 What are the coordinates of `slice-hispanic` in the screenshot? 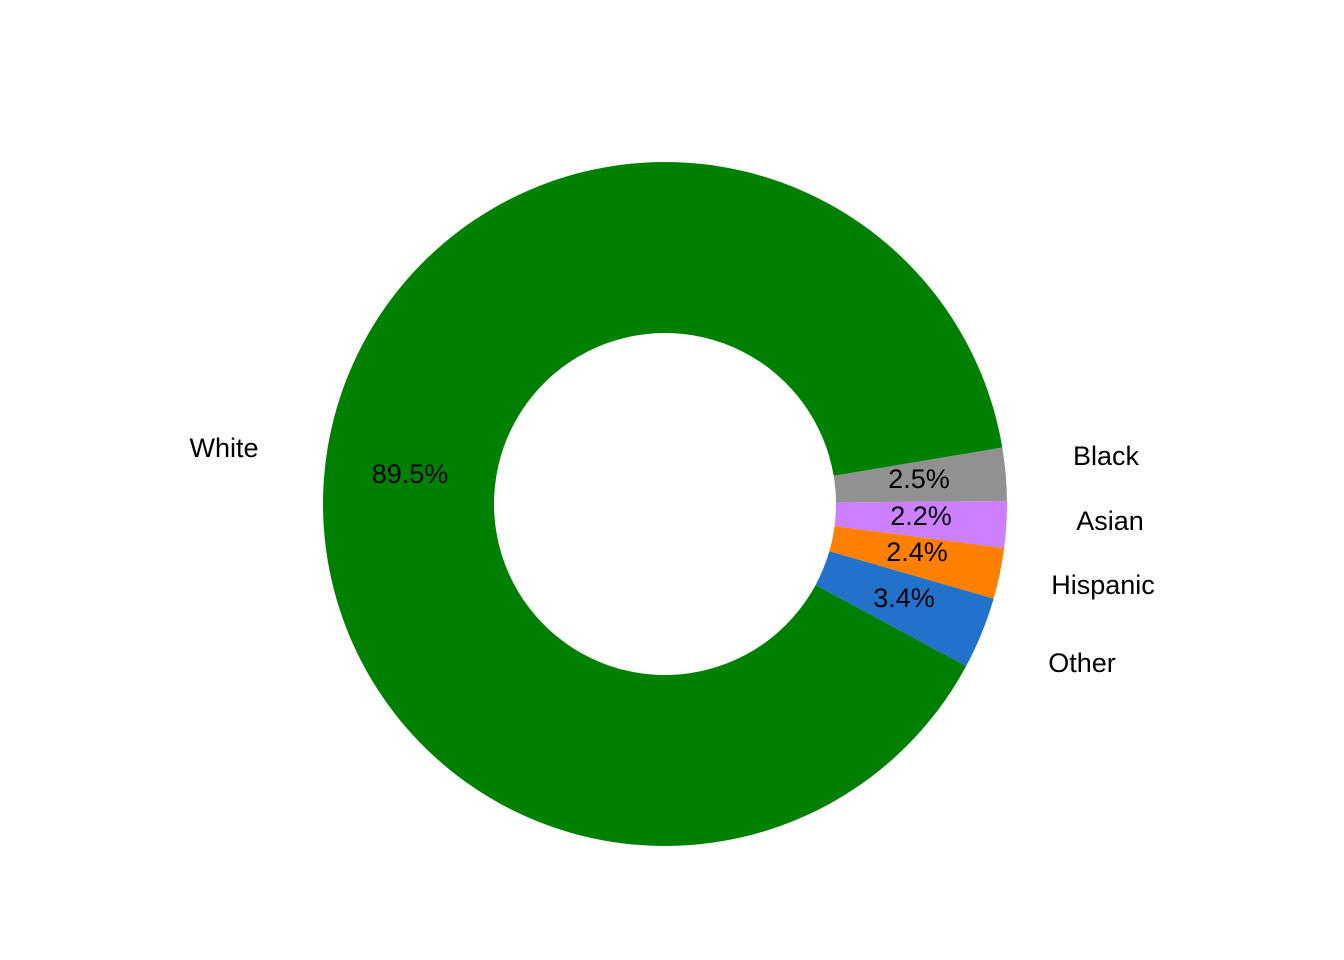 It's located at (917, 562).